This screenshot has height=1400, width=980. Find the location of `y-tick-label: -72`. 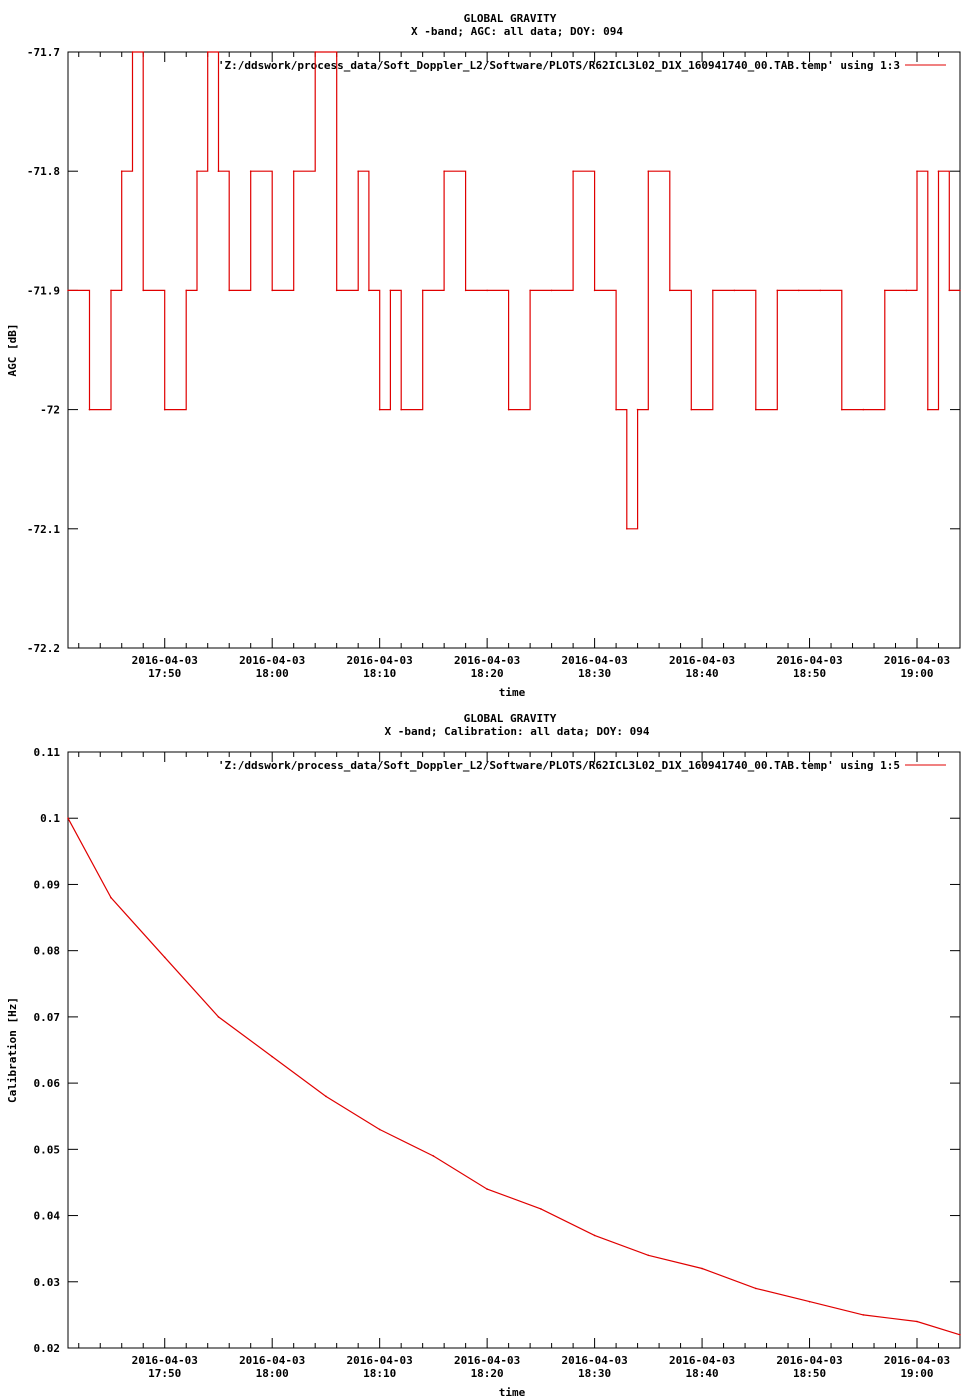

y-tick-label: -72 is located at coordinates (50, 410).